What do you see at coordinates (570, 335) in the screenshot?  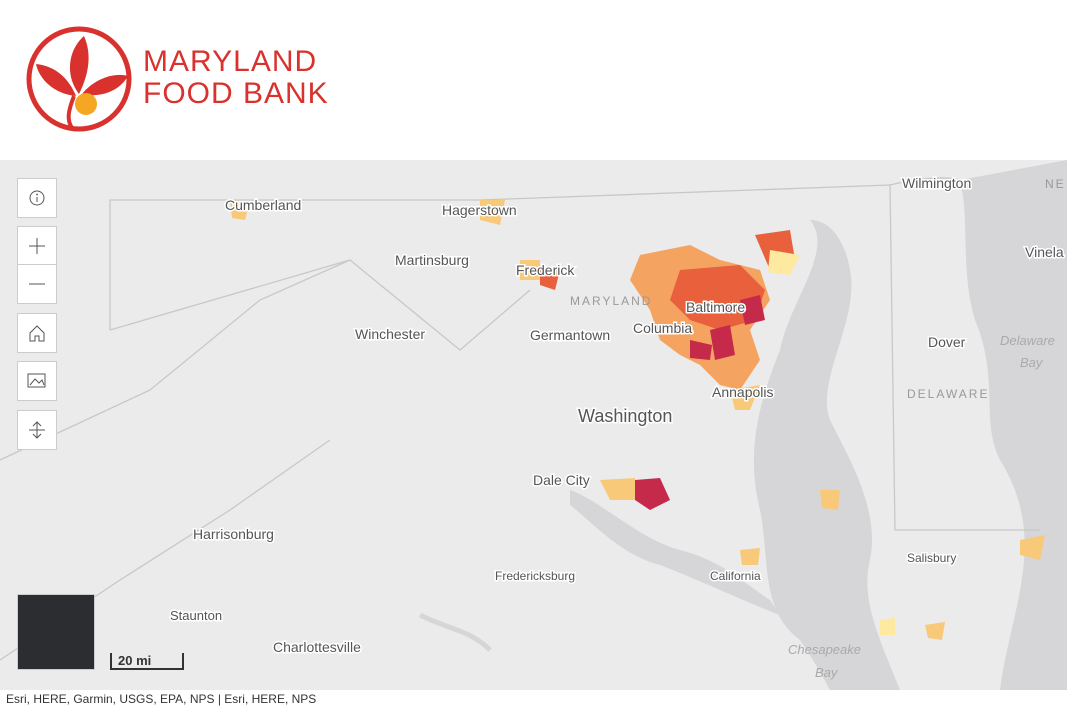 I see `place-label: Germantown` at bounding box center [570, 335].